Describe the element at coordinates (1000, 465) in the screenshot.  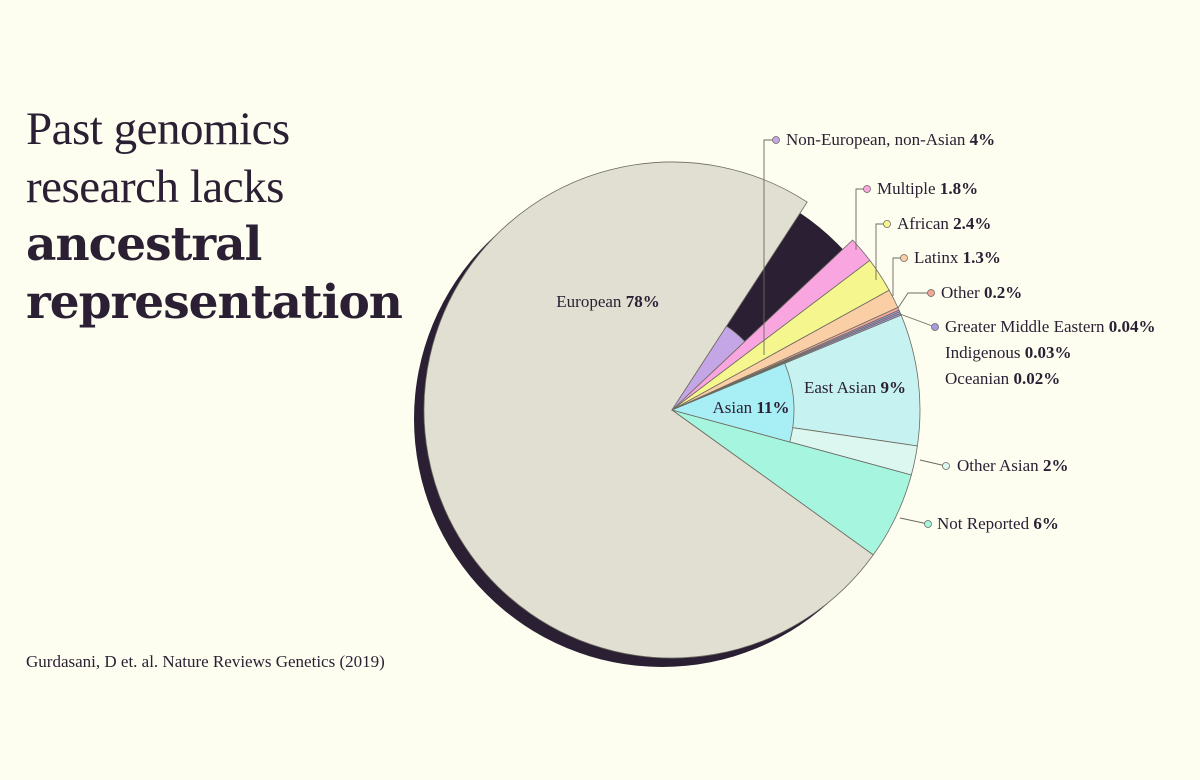
I see `label-other-asian-name: Other Asian` at that location.